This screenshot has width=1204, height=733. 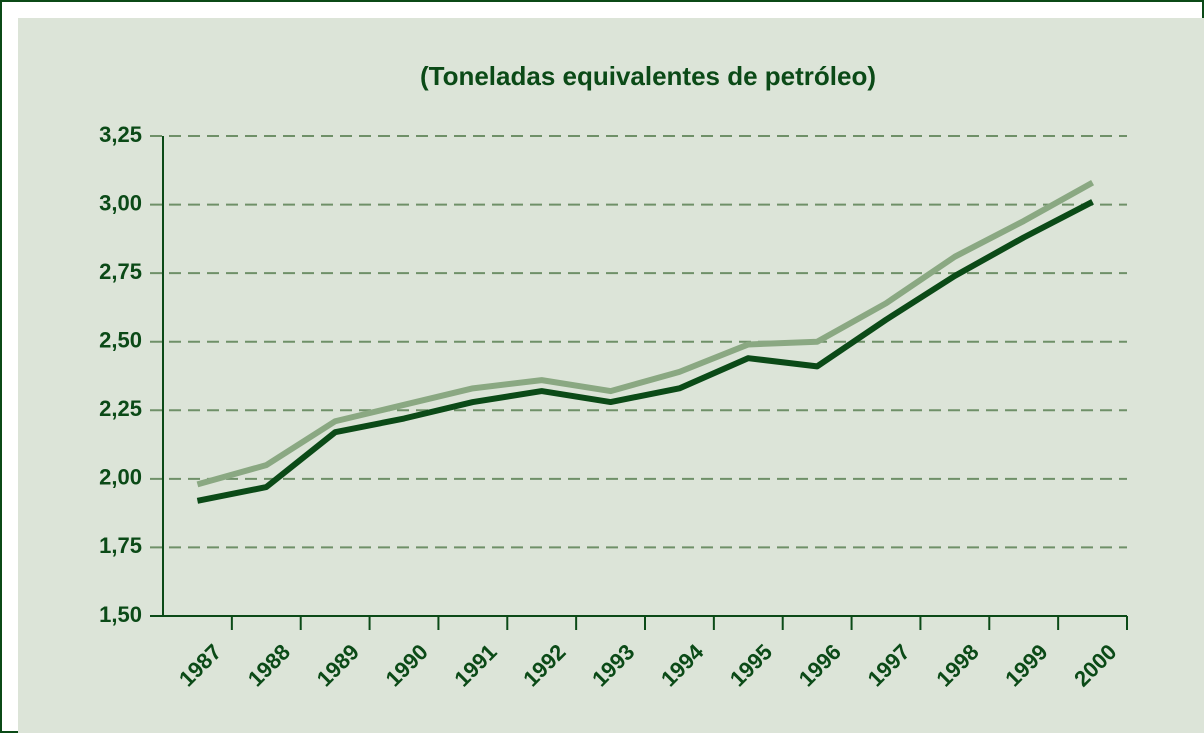 I want to click on y-tick-label: 2,75, so click(x=120, y=271).